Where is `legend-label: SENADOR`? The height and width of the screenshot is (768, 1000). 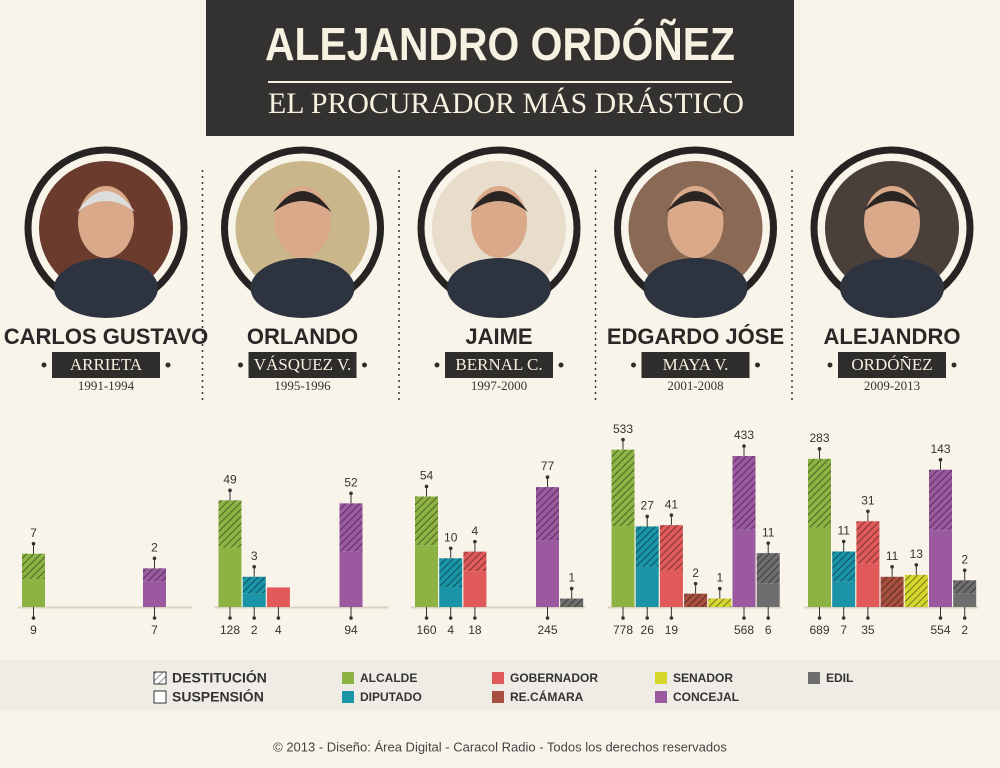
legend-label: SENADOR is located at coordinates (703, 678).